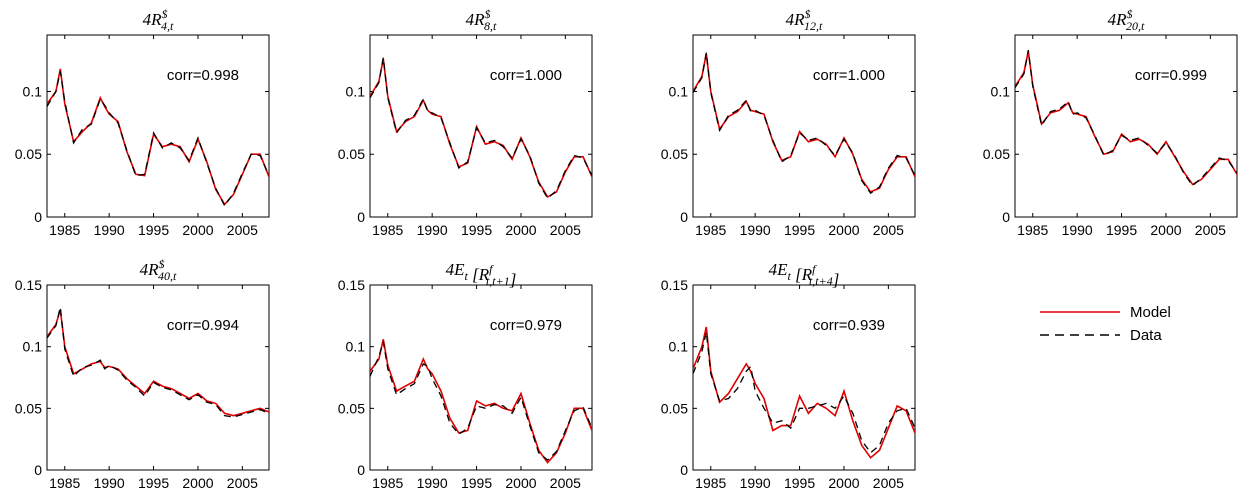 This screenshot has width=1255, height=502. What do you see at coordinates (203, 75) in the screenshot?
I see `corr-annotation: corr=0.998` at bounding box center [203, 75].